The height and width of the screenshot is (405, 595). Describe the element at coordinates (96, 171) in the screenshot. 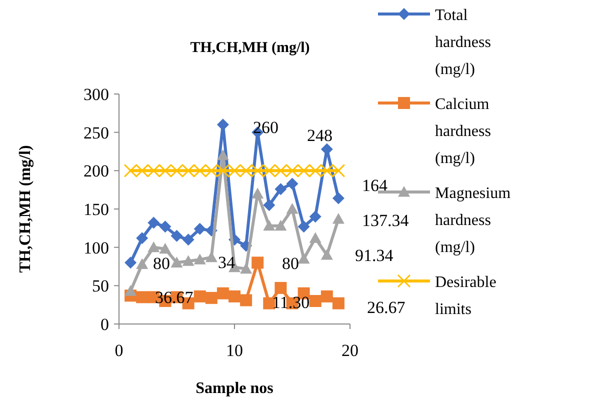

I see `y-tick-label: 200` at that location.